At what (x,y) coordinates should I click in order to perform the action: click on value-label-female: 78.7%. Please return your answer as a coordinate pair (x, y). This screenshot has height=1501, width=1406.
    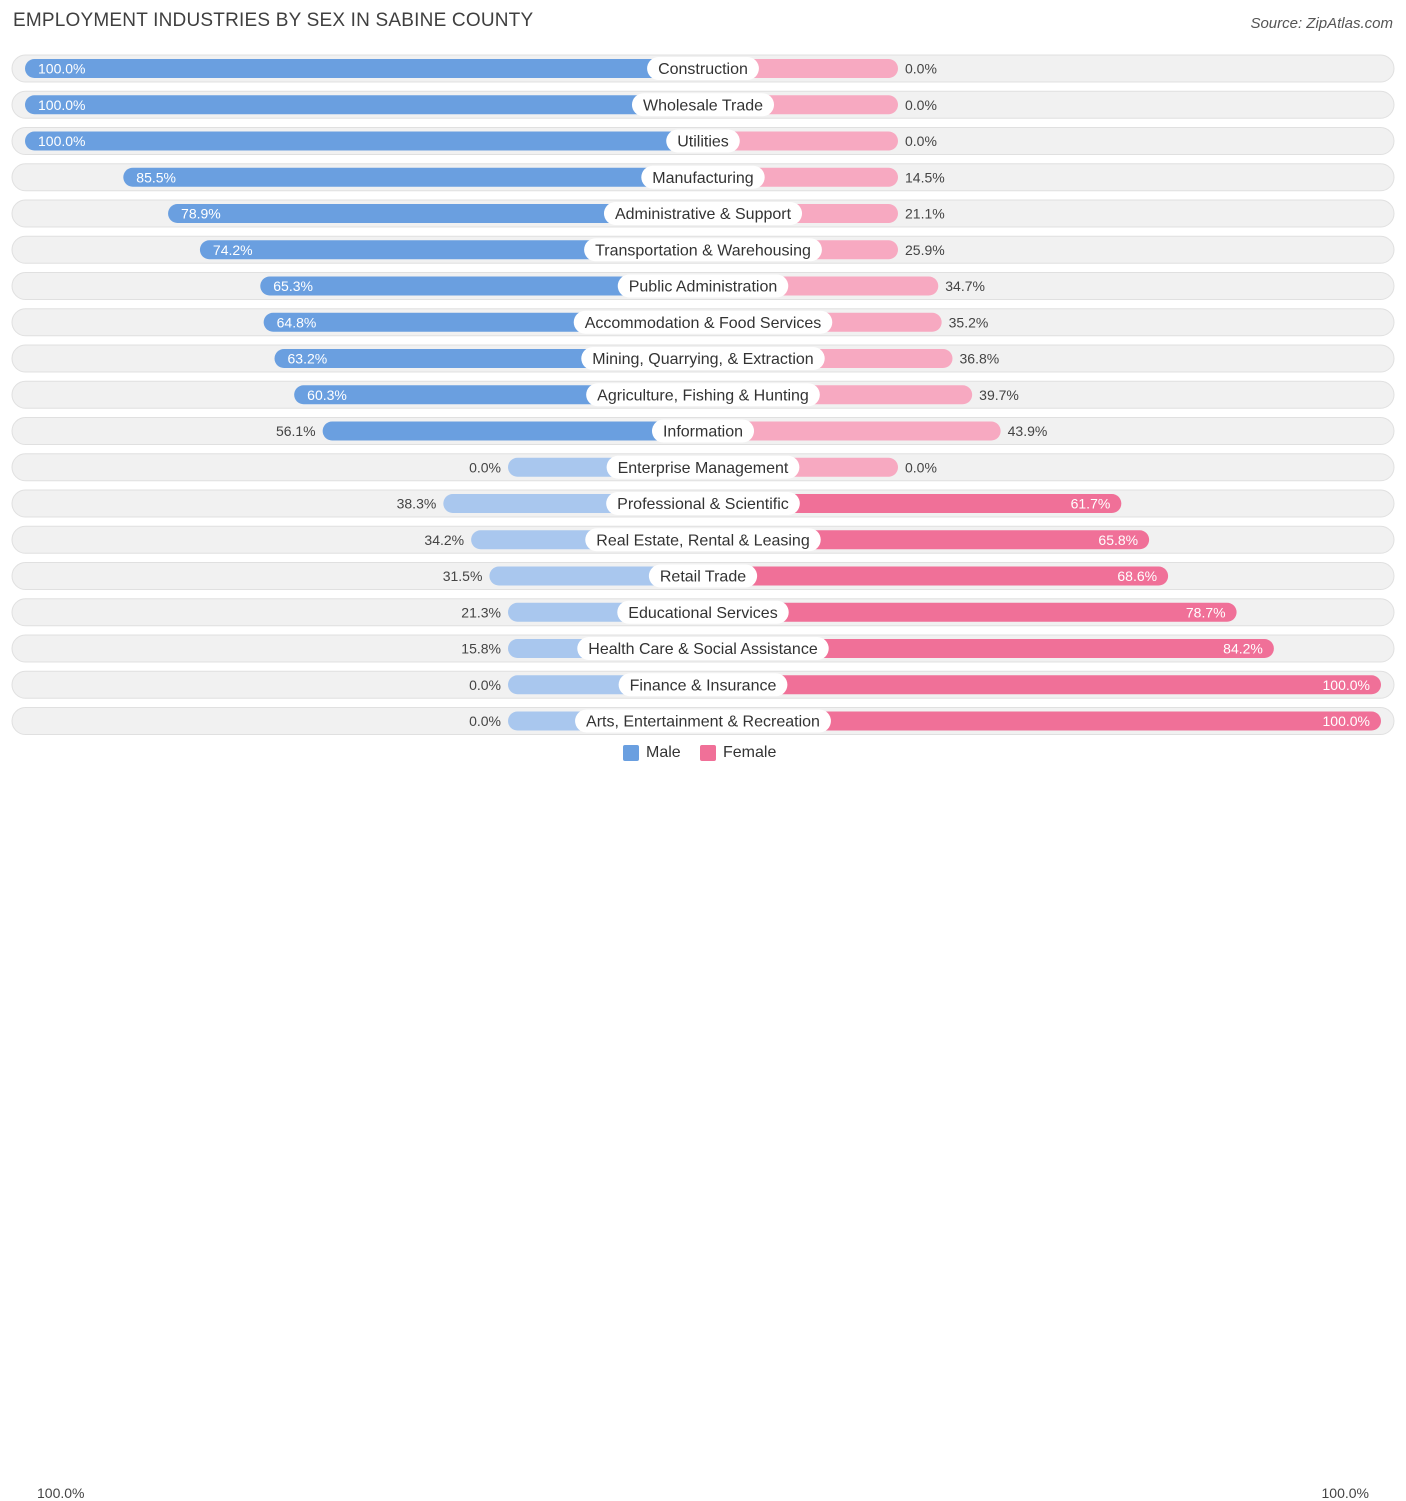
    Looking at the image, I should click on (1206, 612).